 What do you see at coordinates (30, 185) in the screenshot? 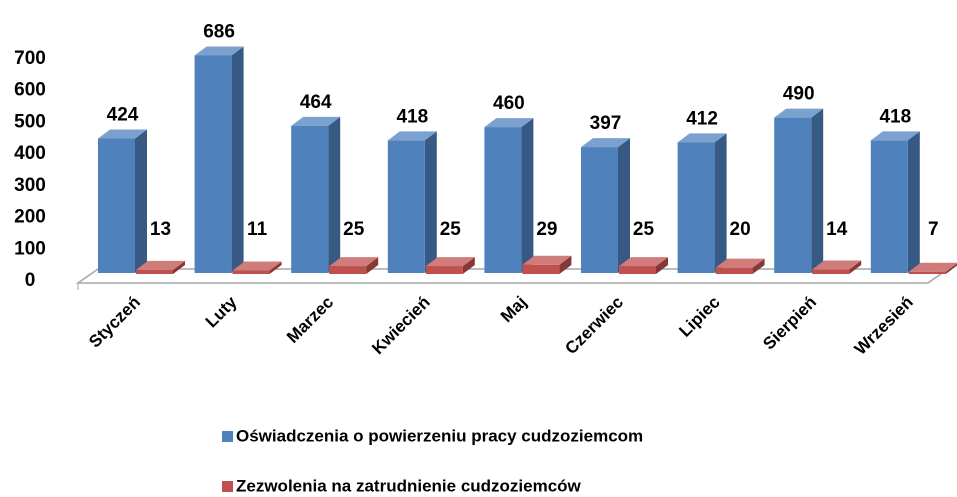
I see `y-tick-label: 300` at bounding box center [30, 185].